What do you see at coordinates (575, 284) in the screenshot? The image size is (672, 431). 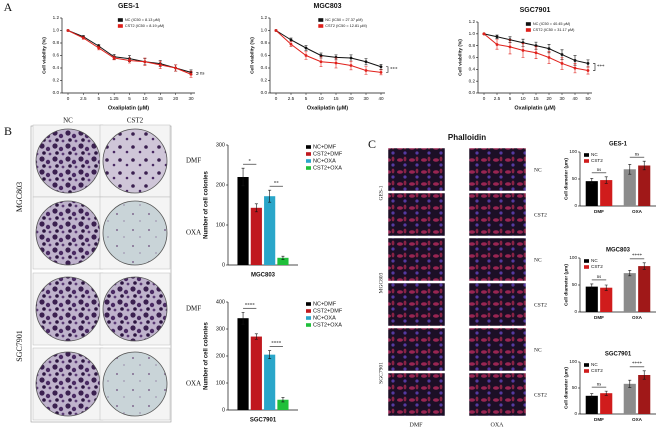 I see `y-tick-label: 50` at bounding box center [575, 284].